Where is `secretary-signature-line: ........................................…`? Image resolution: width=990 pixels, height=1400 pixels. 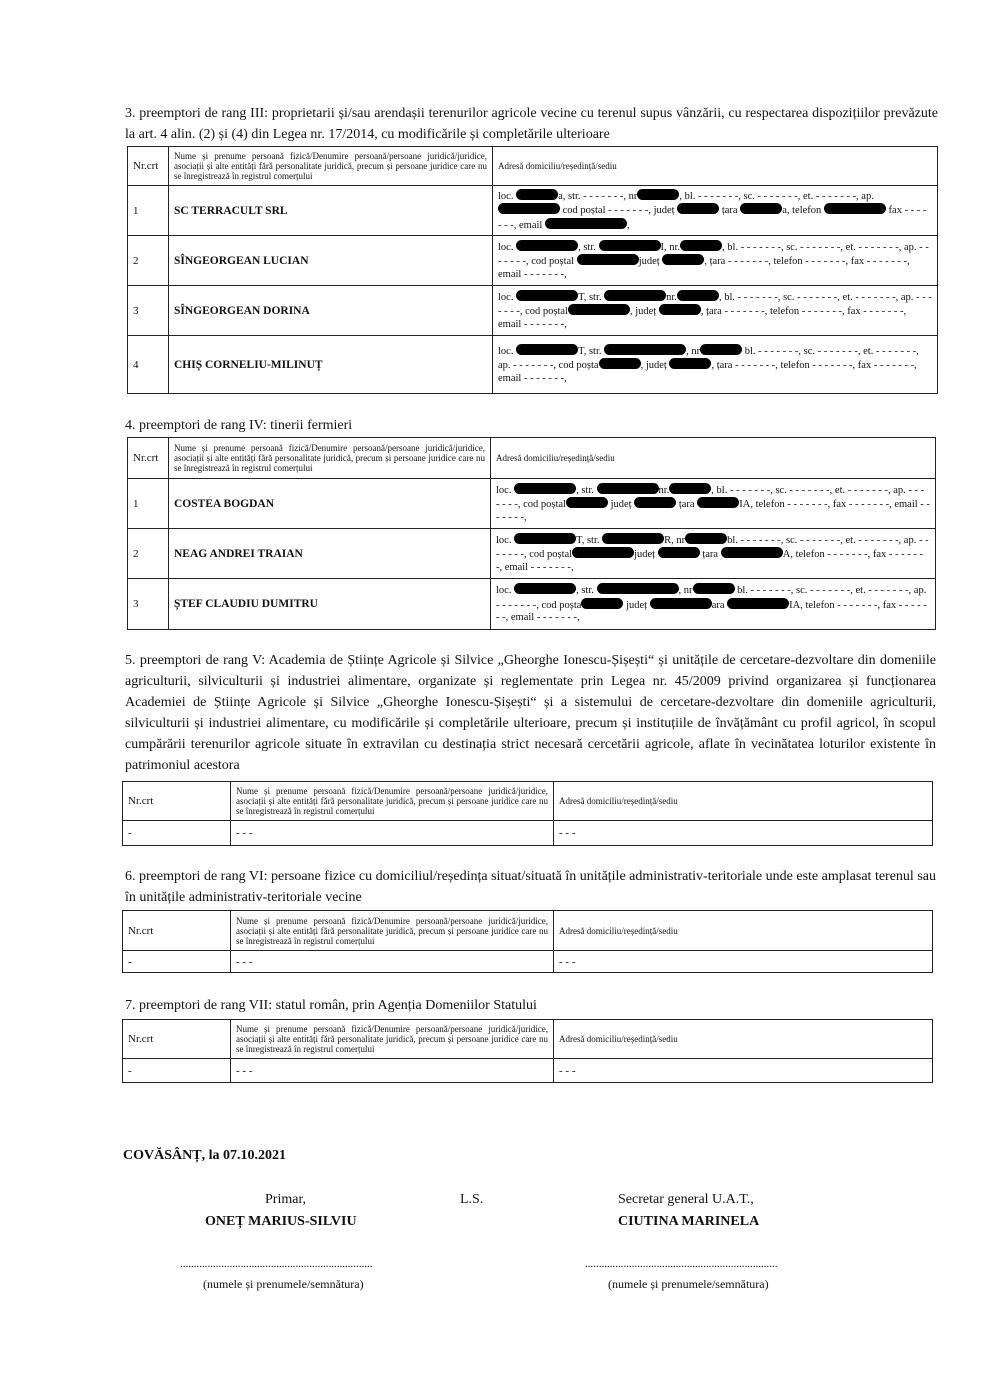 secretary-signature-line: ........................................… is located at coordinates (681, 1264).